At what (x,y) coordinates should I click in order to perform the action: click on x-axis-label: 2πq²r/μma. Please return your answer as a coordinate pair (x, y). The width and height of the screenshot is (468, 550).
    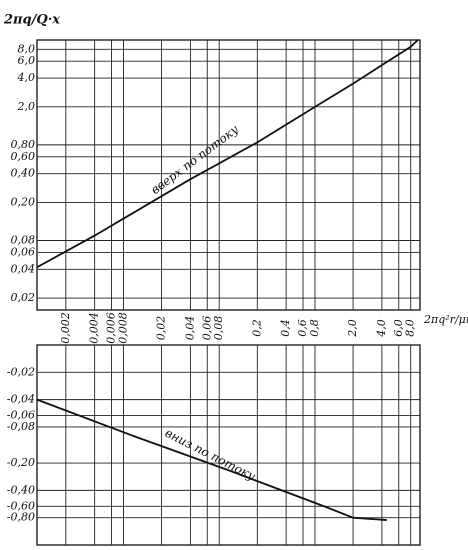
    Looking at the image, I should click on (445, 319).